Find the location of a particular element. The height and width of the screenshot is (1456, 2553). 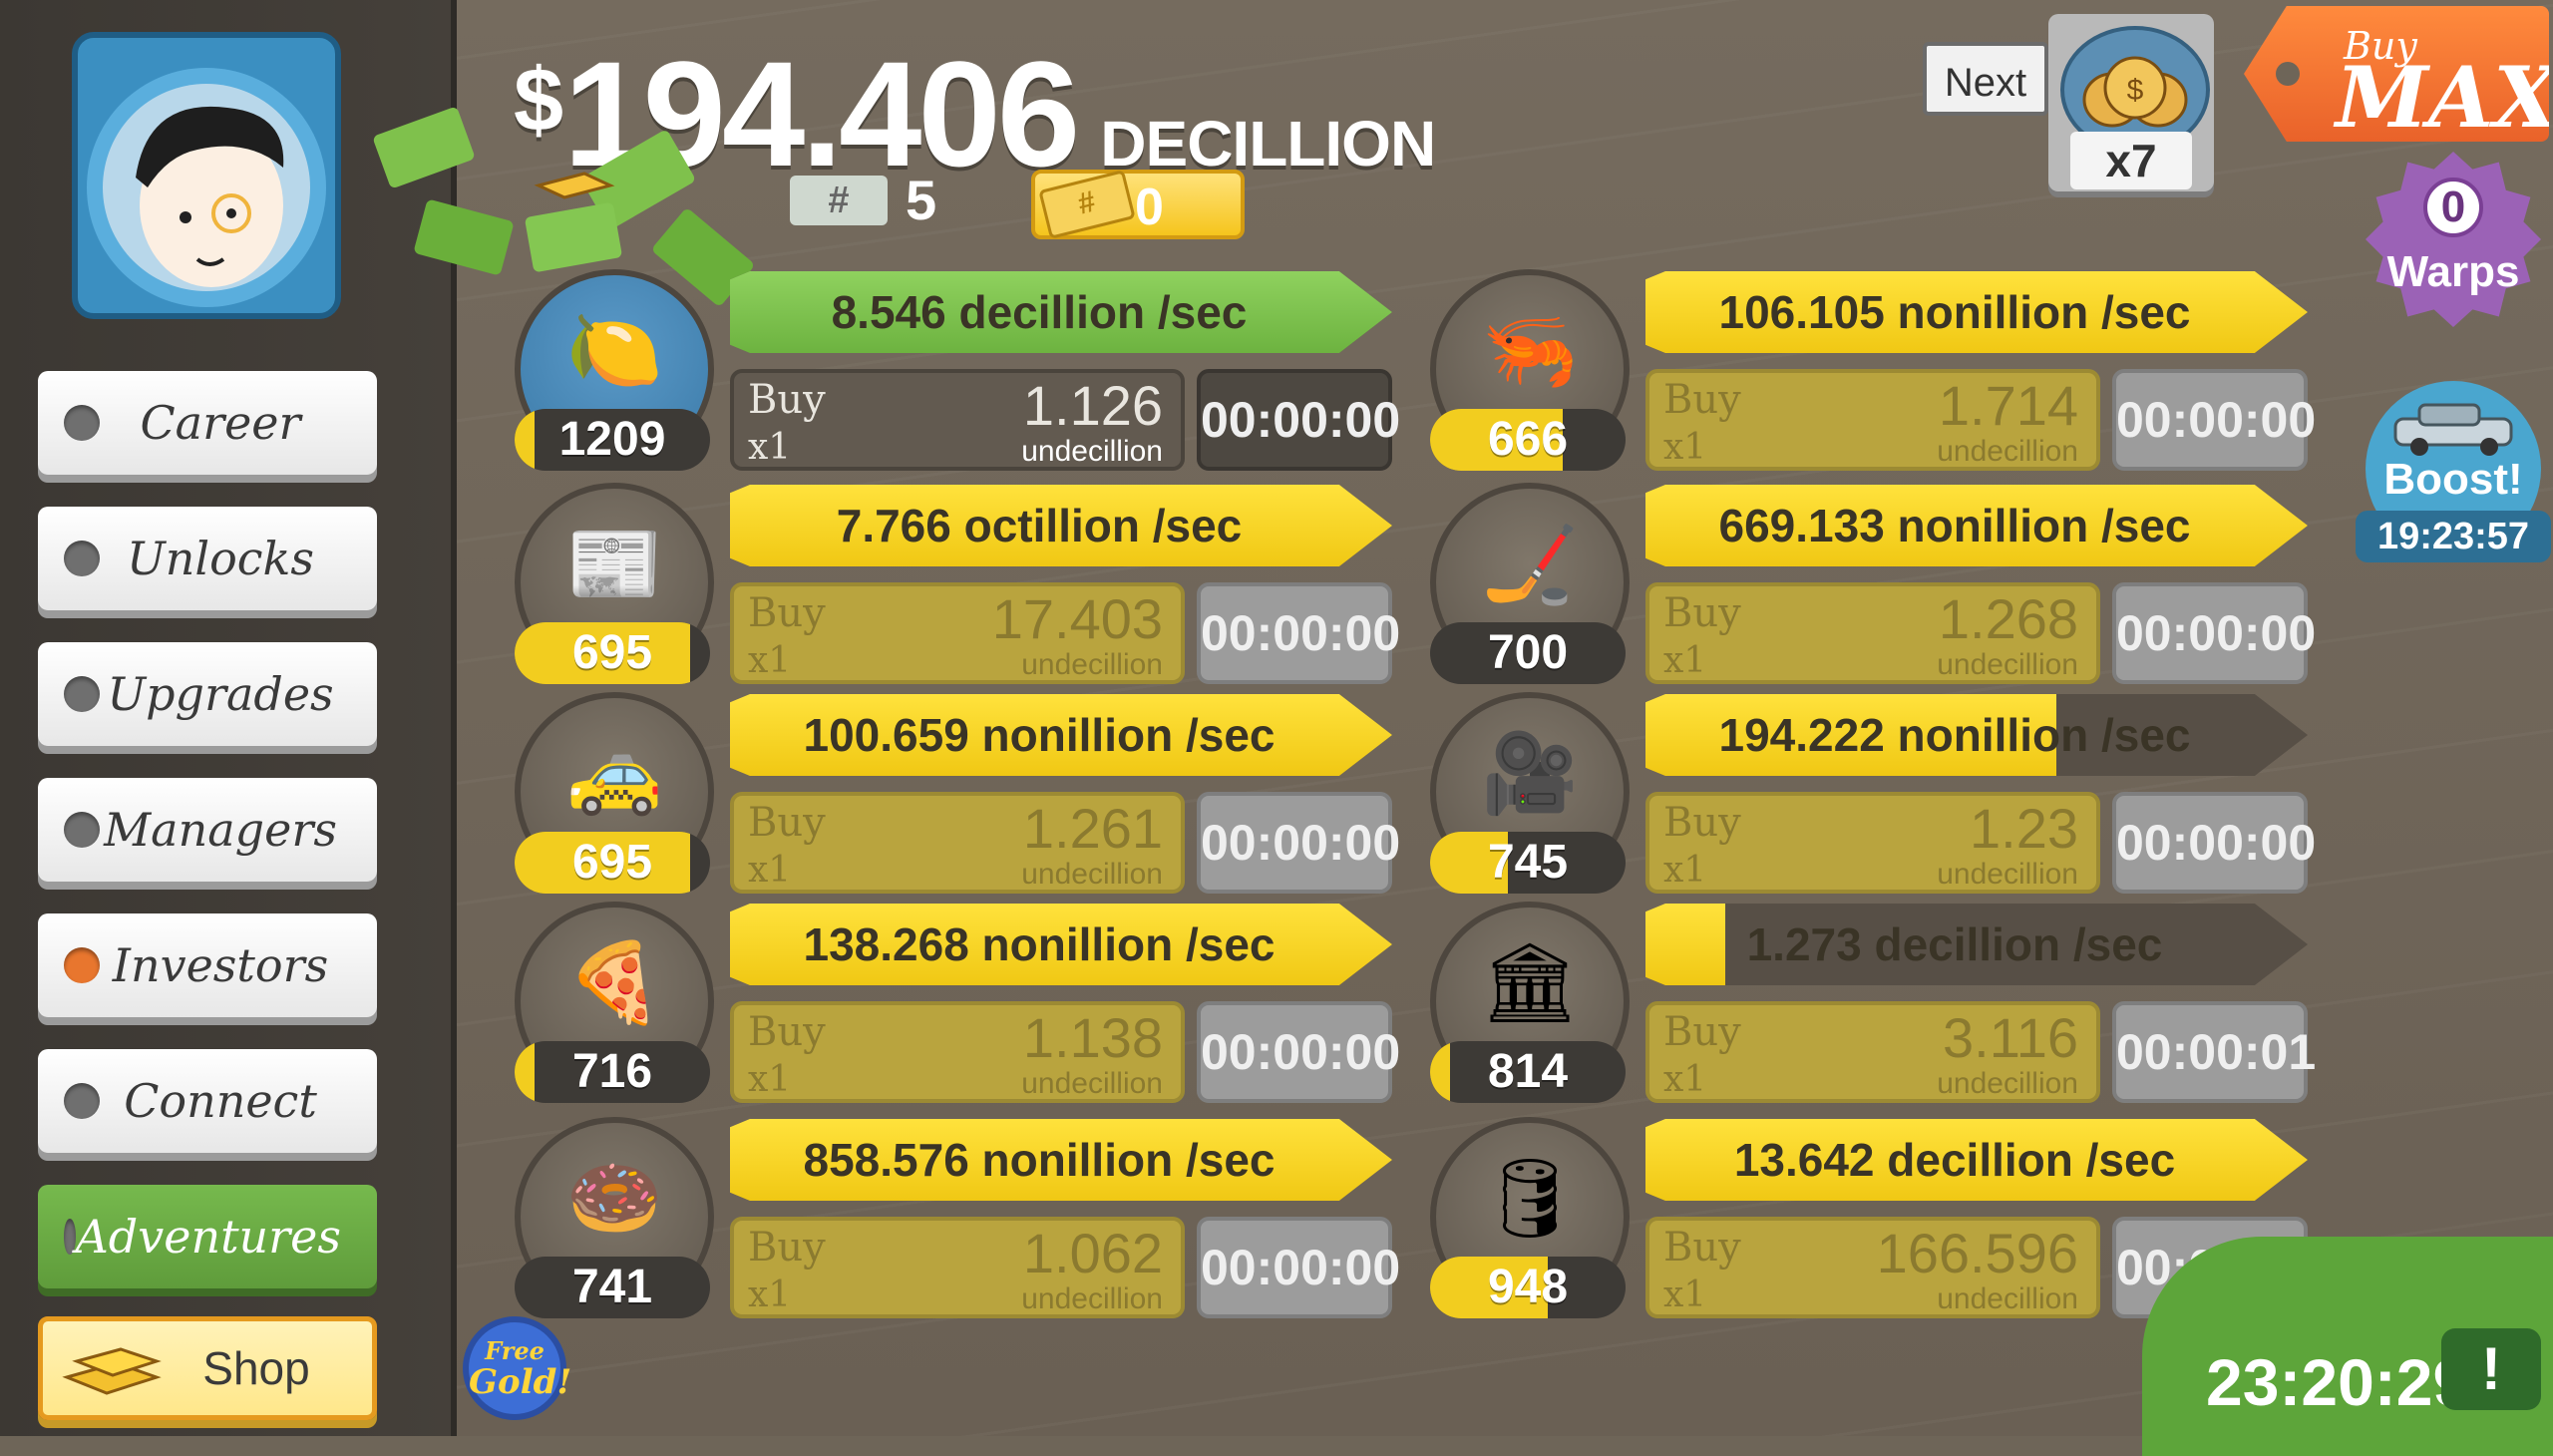

revenue-bar: 100.659 nonillion /sec is located at coordinates (1061, 735).